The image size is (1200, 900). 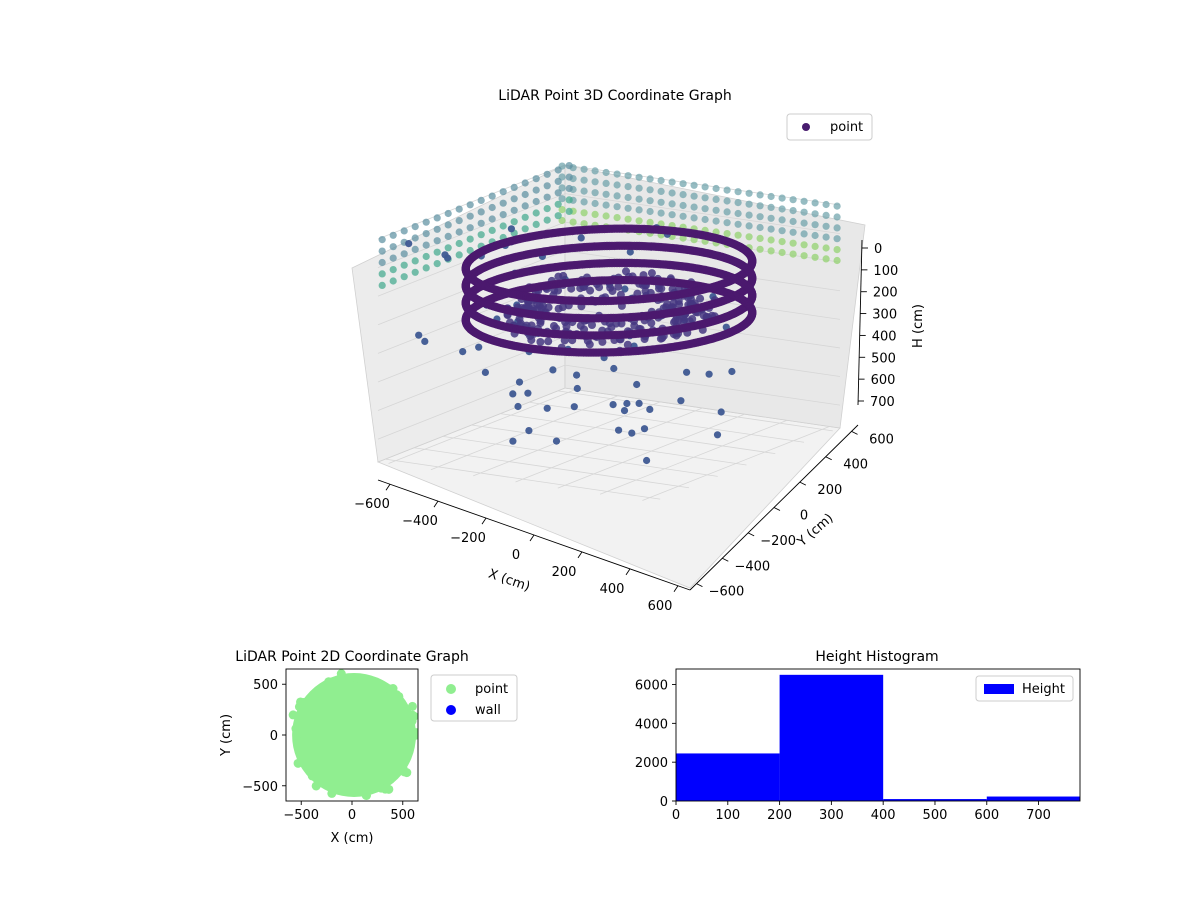 I want to click on histogram-bar, so click(x=831, y=737).